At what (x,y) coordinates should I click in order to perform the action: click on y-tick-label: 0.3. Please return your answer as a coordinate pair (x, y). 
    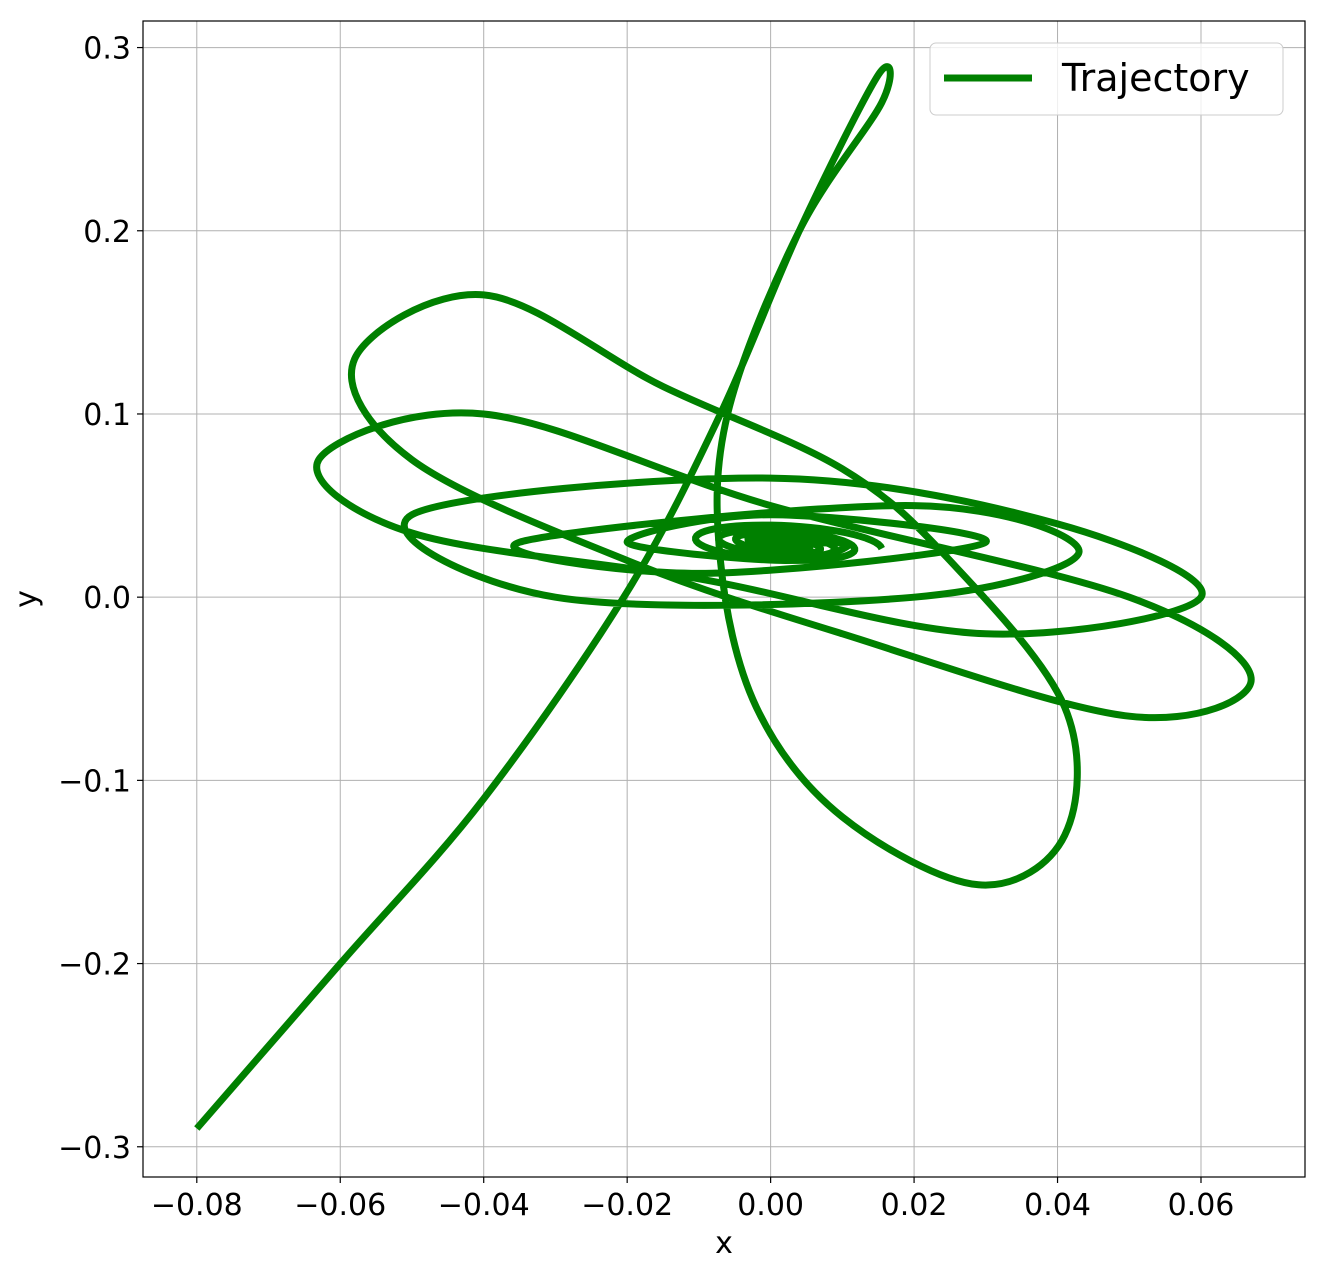
    Looking at the image, I should click on (107, 49).